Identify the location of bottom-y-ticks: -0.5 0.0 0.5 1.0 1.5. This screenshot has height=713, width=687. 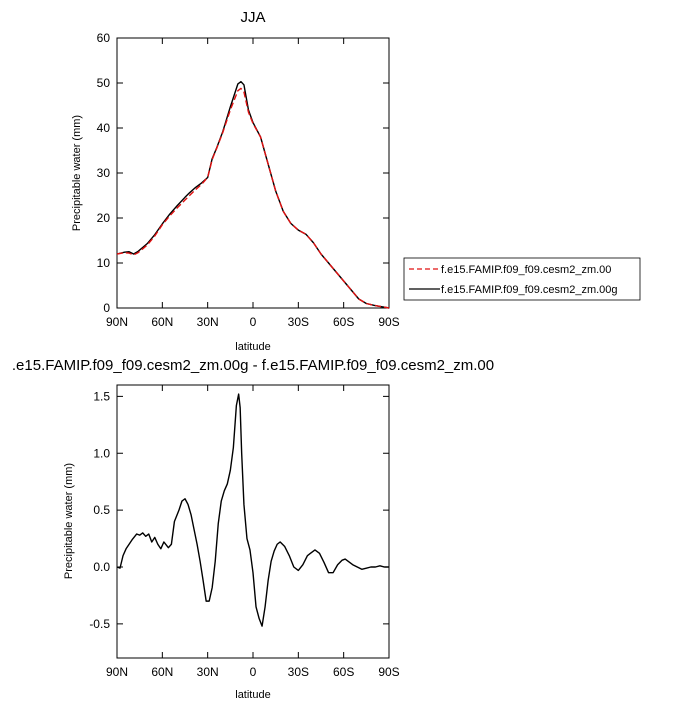
(239, 510).